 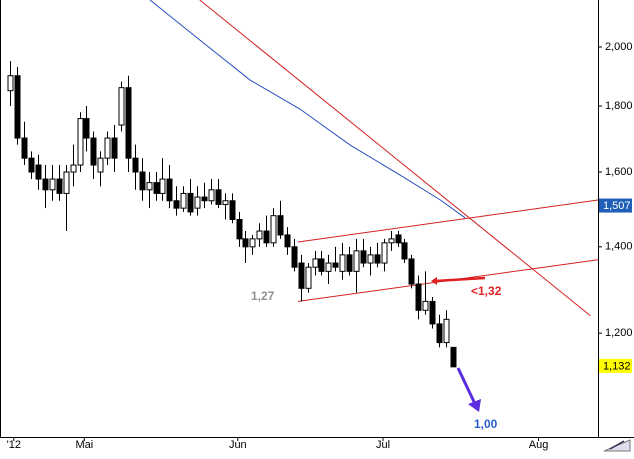 What do you see at coordinates (460, 279) in the screenshot?
I see `level-arrow` at bounding box center [460, 279].